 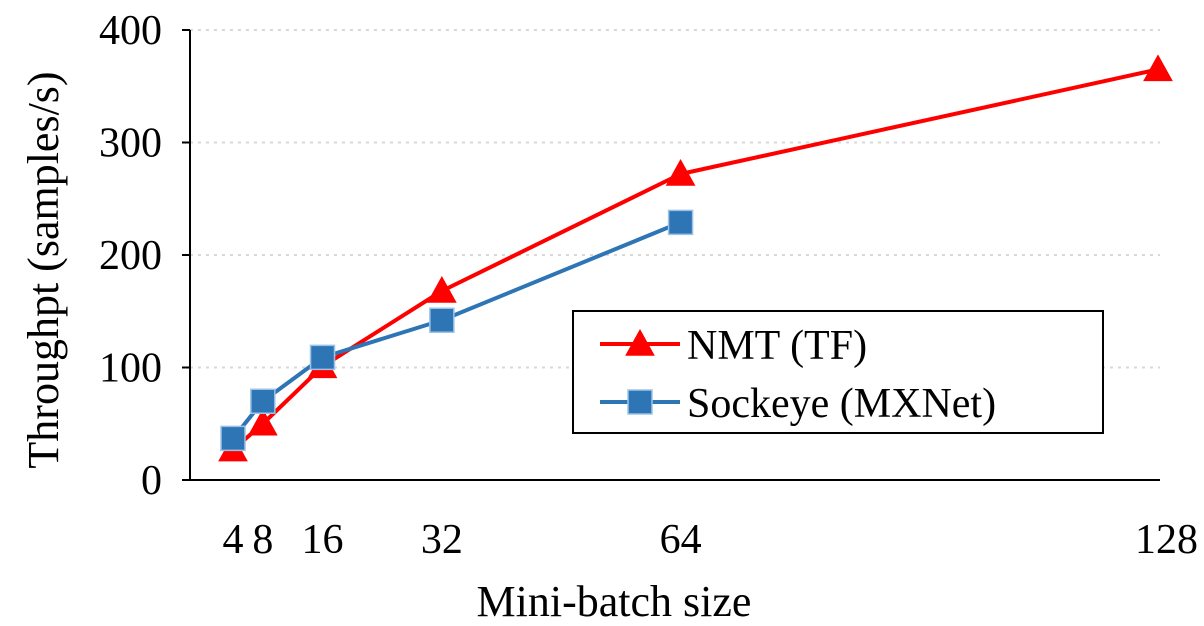 What do you see at coordinates (841, 404) in the screenshot?
I see `legend-label-1: Sockeye (MXNet)` at bounding box center [841, 404].